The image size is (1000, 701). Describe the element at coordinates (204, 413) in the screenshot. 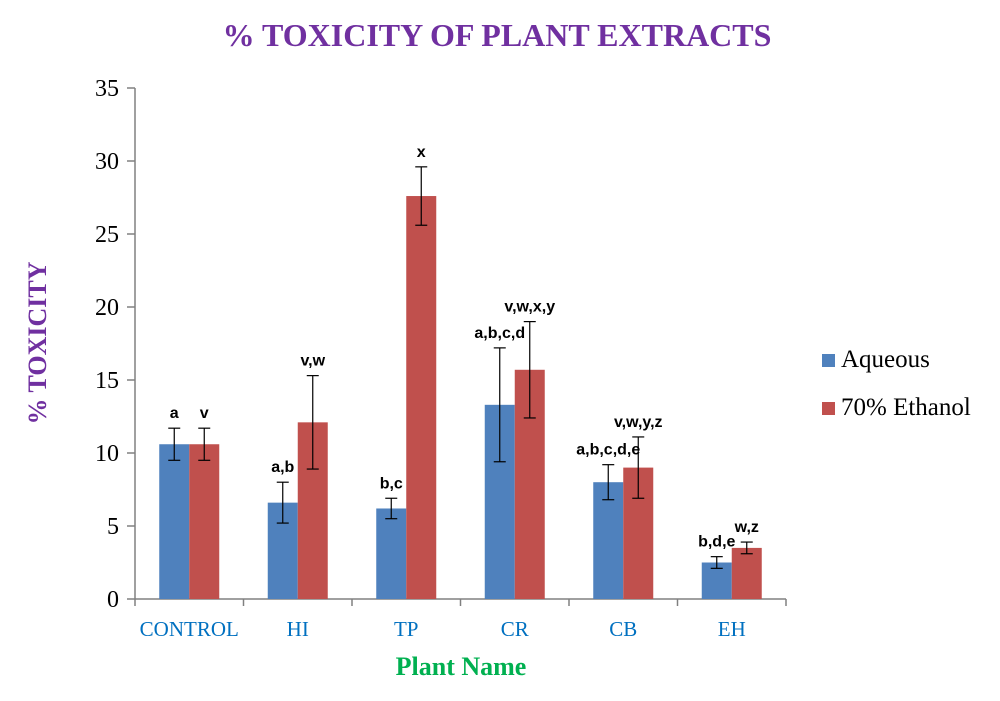

I see `significance-label: v` at that location.